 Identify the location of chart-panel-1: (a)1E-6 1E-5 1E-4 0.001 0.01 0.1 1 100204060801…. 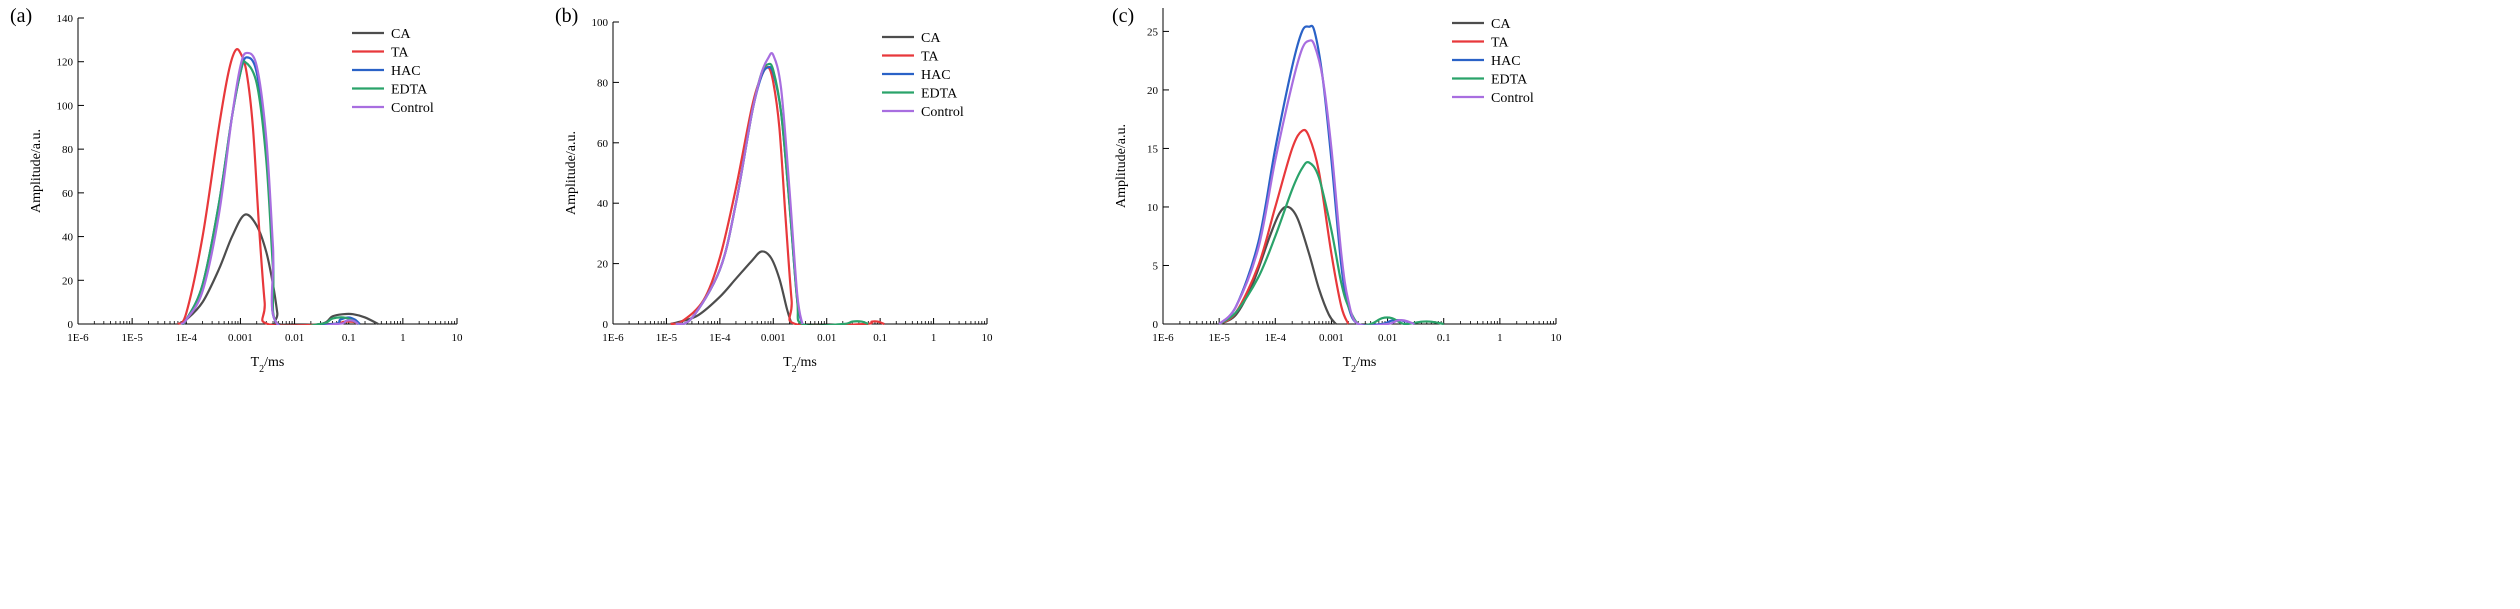
(236, 190).